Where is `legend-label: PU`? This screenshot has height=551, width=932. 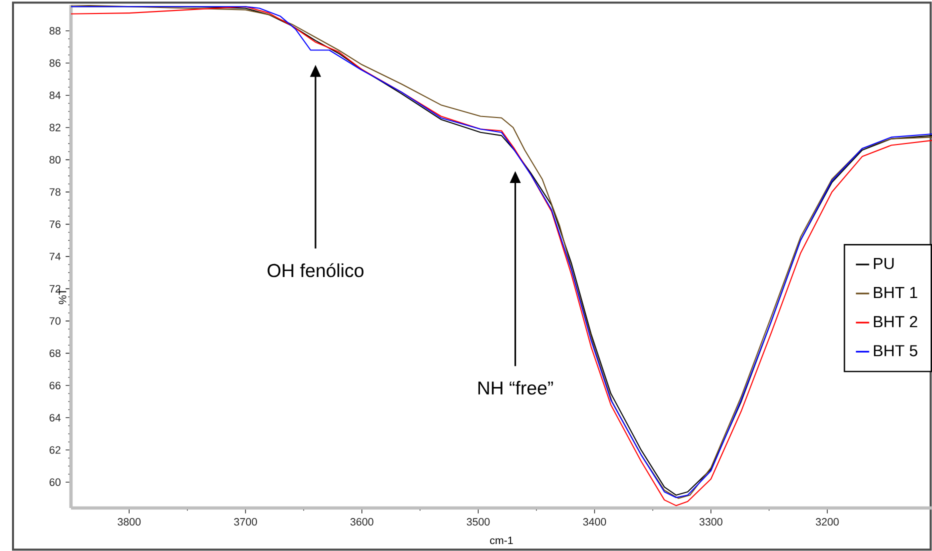
legend-label: PU is located at coordinates (884, 264).